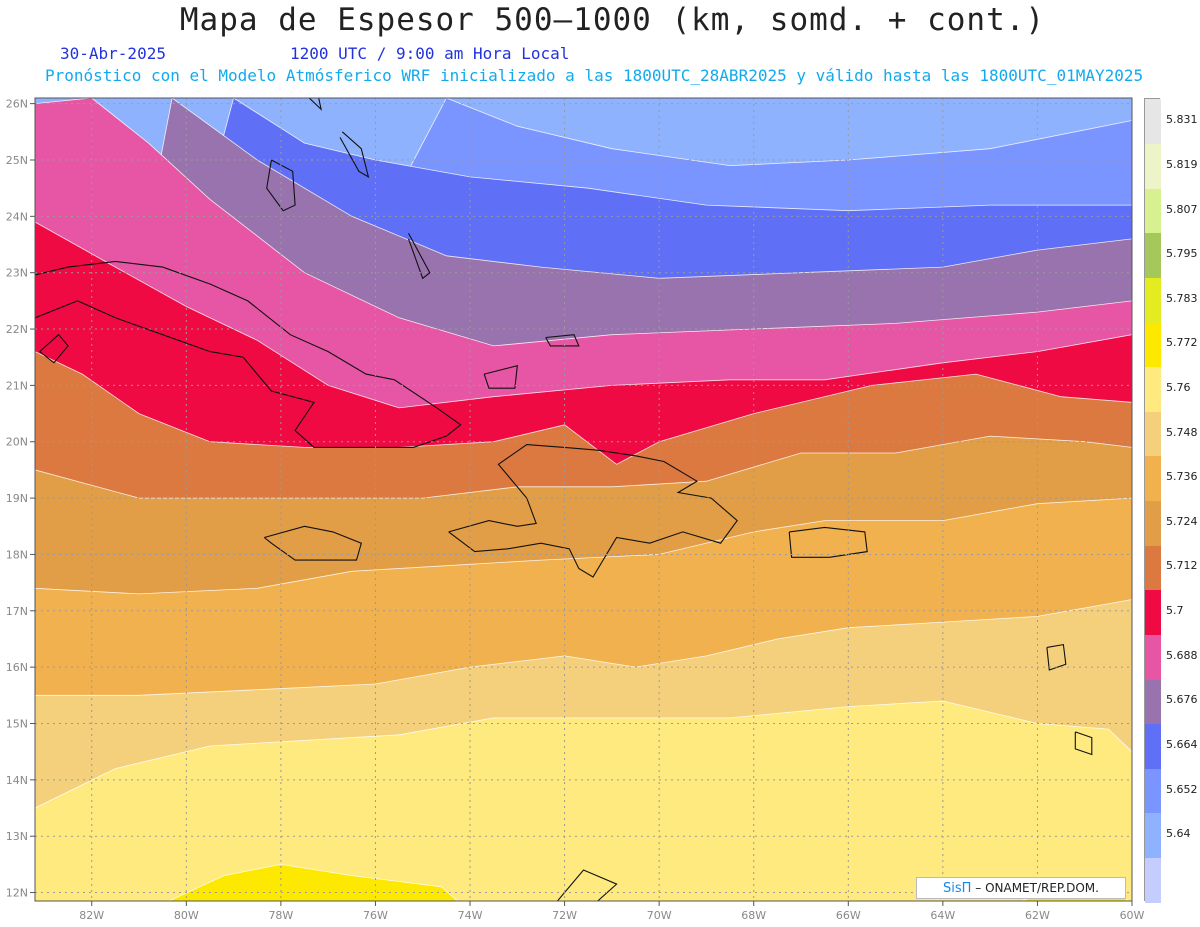 This screenshot has height=927, width=1200. What do you see at coordinates (17, 780) in the screenshot?
I see `lat-tick-label: 14N` at bounding box center [17, 780].